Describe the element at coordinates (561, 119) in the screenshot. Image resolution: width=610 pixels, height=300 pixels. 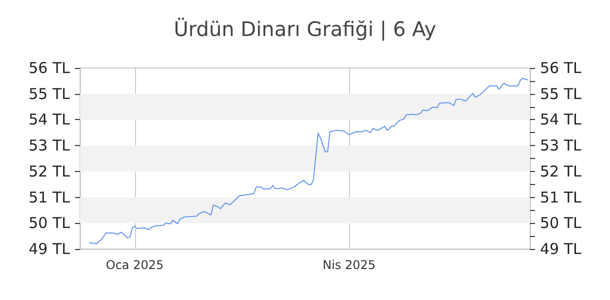
I see `y2-tick-label: 54 TL` at that location.